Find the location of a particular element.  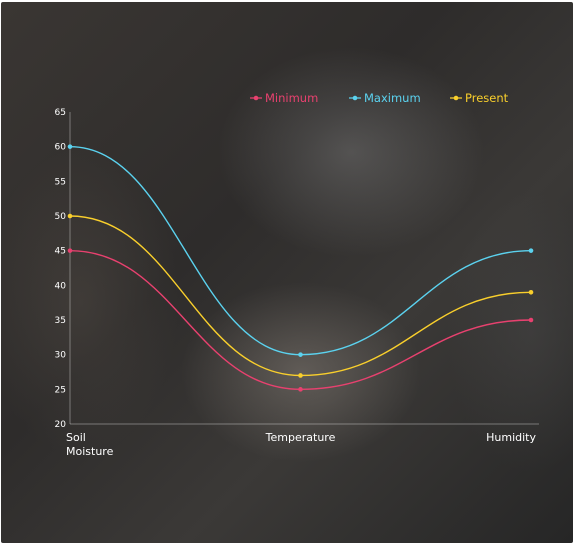

y-tick-label: 60 is located at coordinates (61, 148).